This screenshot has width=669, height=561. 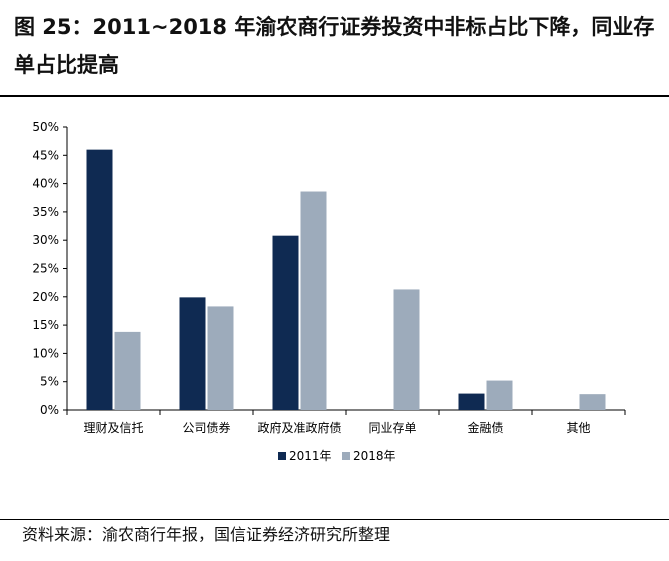 What do you see at coordinates (485, 427) in the screenshot?
I see `x-tick-label: 金融债` at bounding box center [485, 427].